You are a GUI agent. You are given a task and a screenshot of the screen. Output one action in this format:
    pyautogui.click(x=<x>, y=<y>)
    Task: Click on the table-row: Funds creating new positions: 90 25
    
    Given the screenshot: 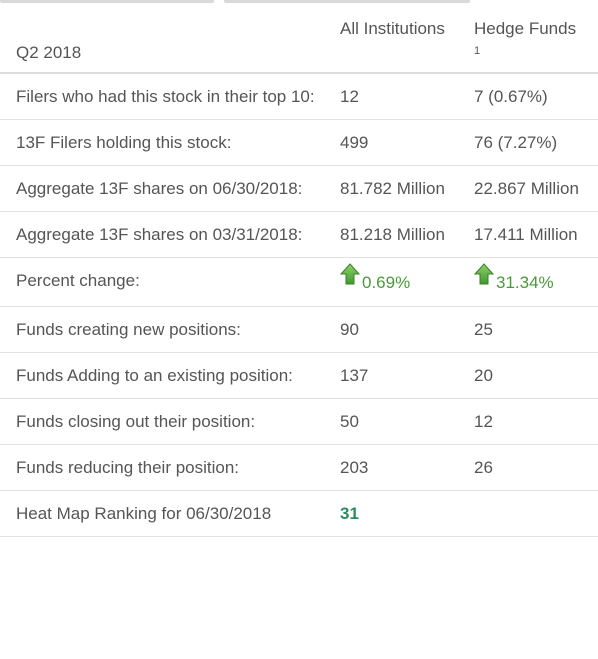 What is the action you would take?
    pyautogui.click(x=299, y=329)
    